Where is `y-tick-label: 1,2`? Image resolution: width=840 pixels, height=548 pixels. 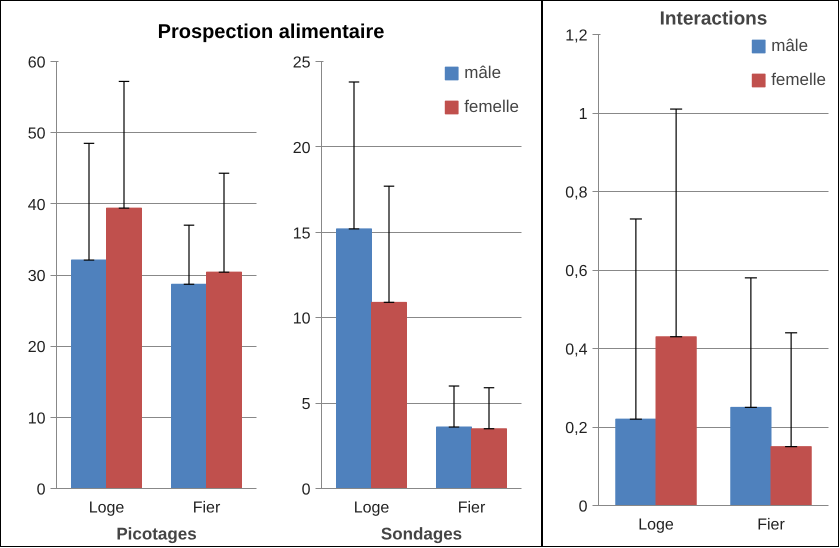
y-tick-label: 1,2 is located at coordinates (576, 36).